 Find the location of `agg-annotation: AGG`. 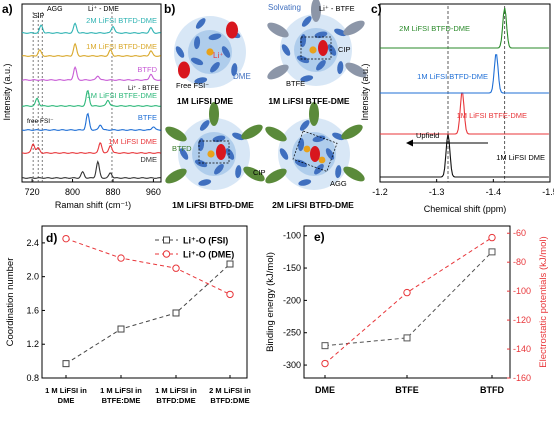

agg-annotation: AGG is located at coordinates (55, 9).